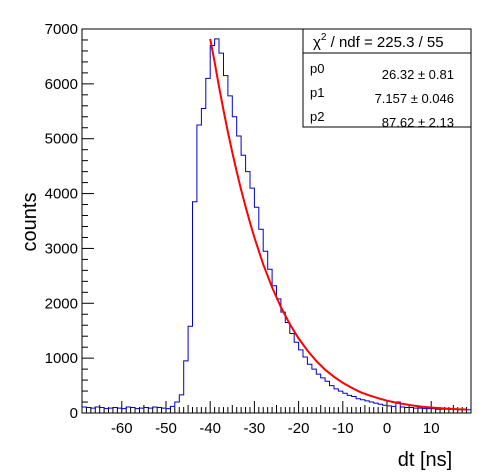 This screenshot has height=474, width=498. What do you see at coordinates (69, 221) in the screenshot?
I see `y-axis: 0 1000 2000 3000 4000 5000 6000 7000` at bounding box center [69, 221].